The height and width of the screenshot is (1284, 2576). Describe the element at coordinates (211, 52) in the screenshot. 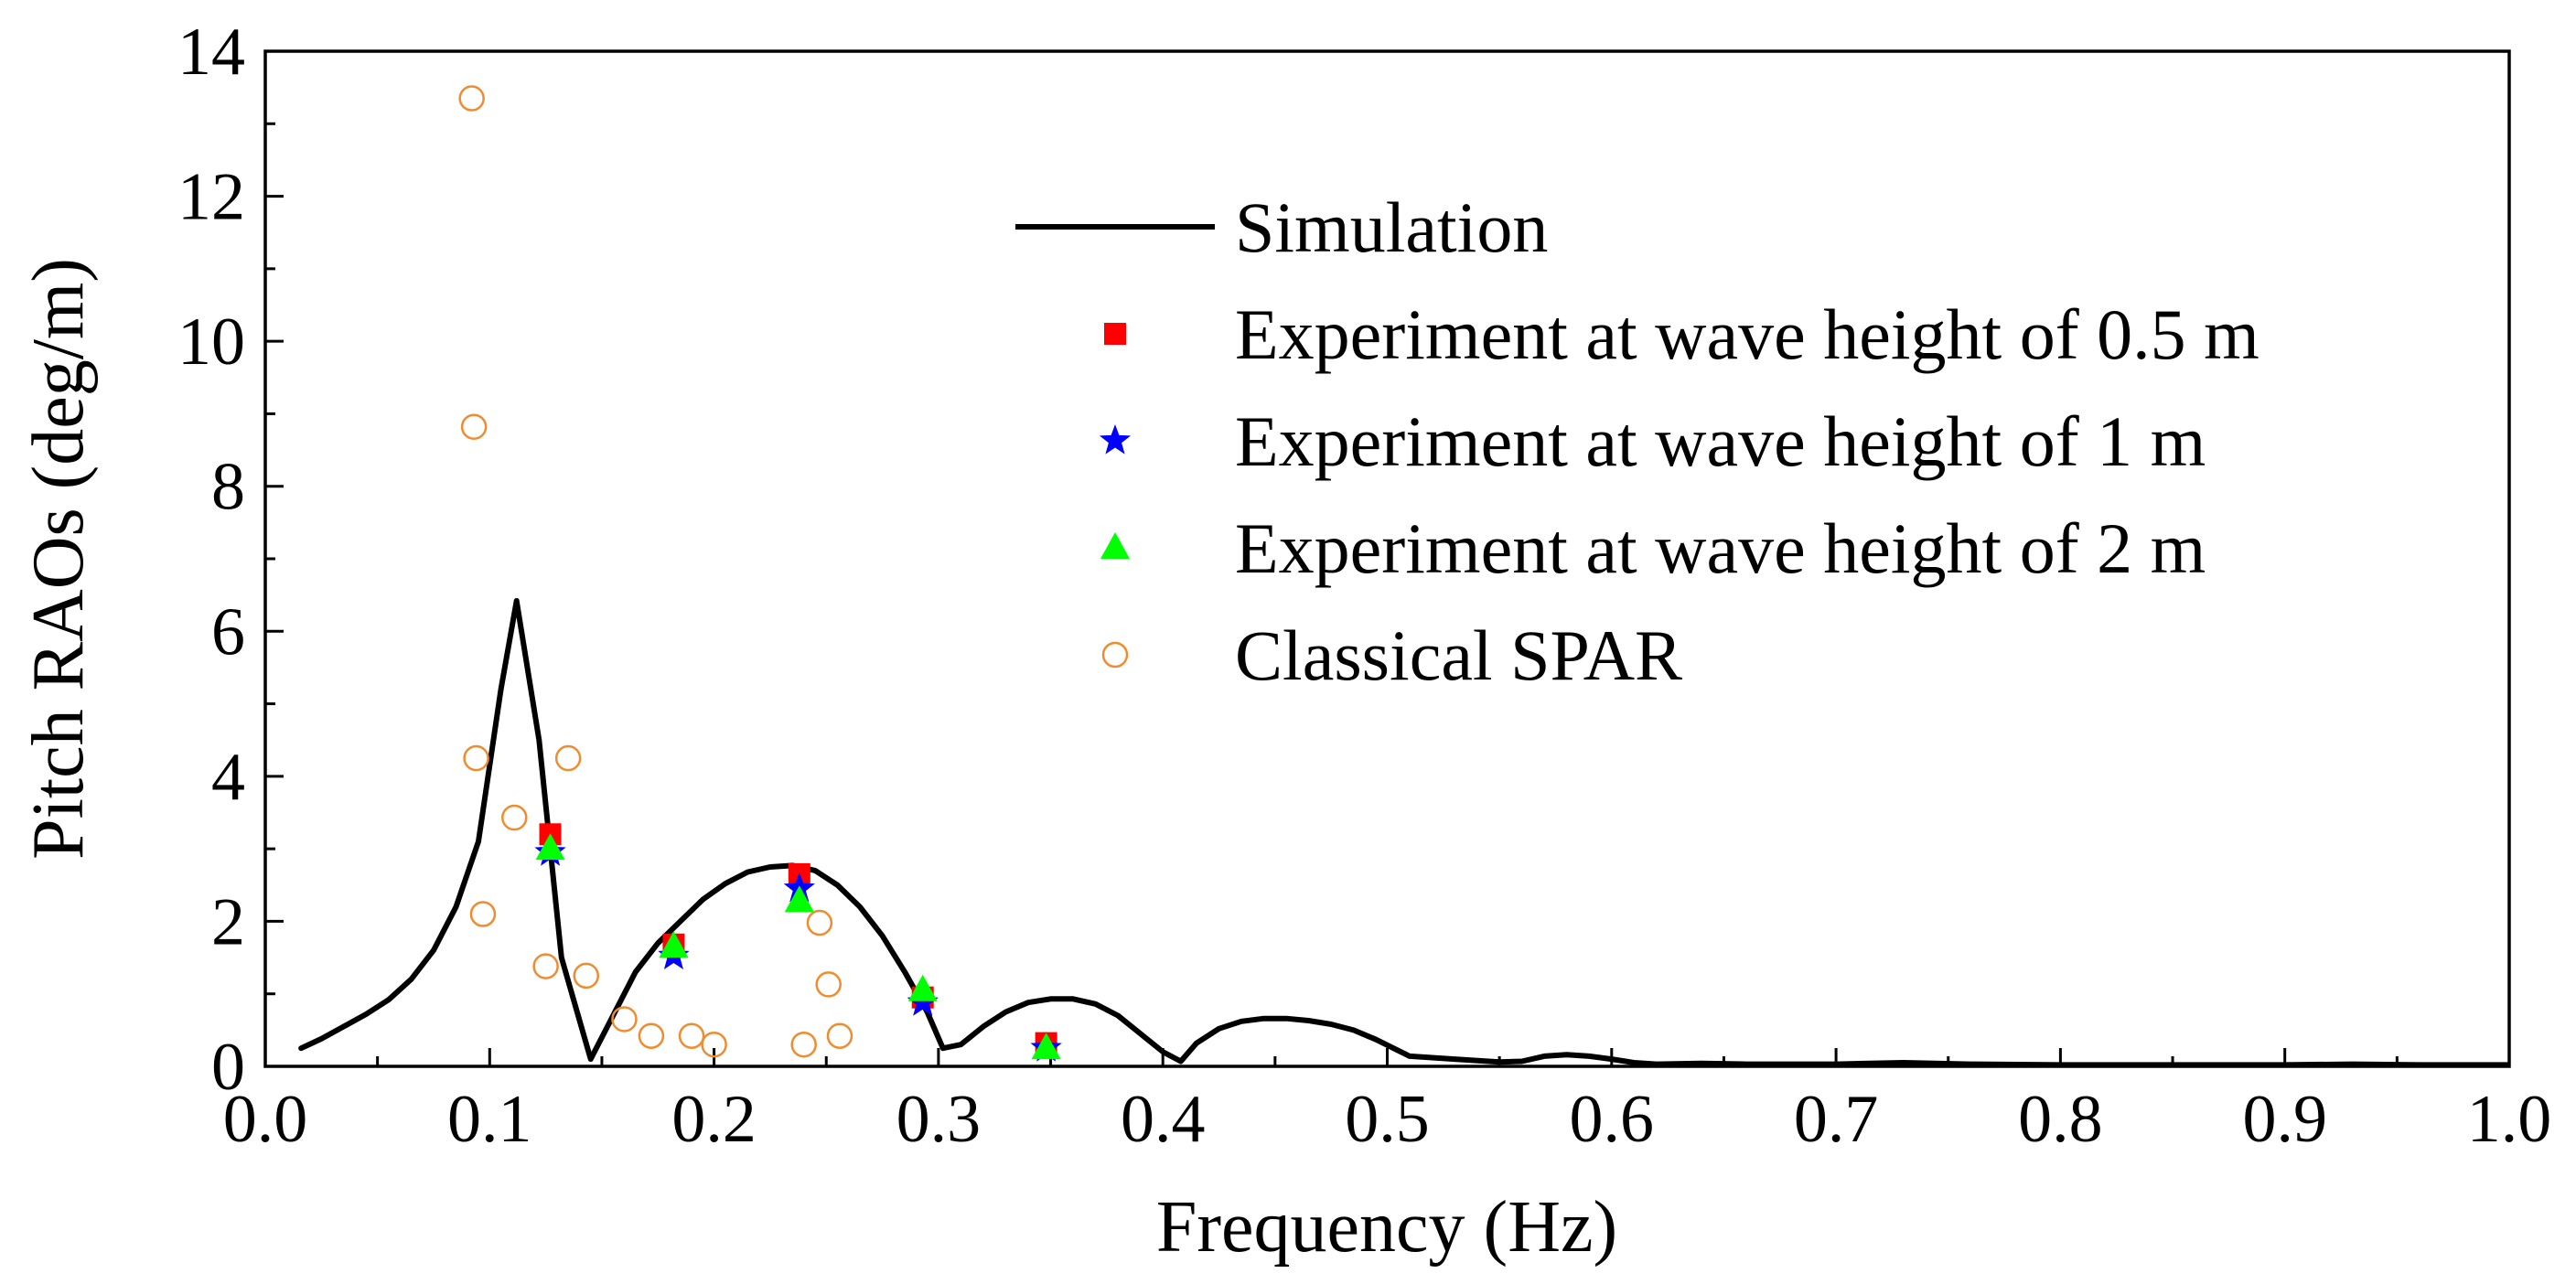

I see `y-tick-label: 14` at that location.